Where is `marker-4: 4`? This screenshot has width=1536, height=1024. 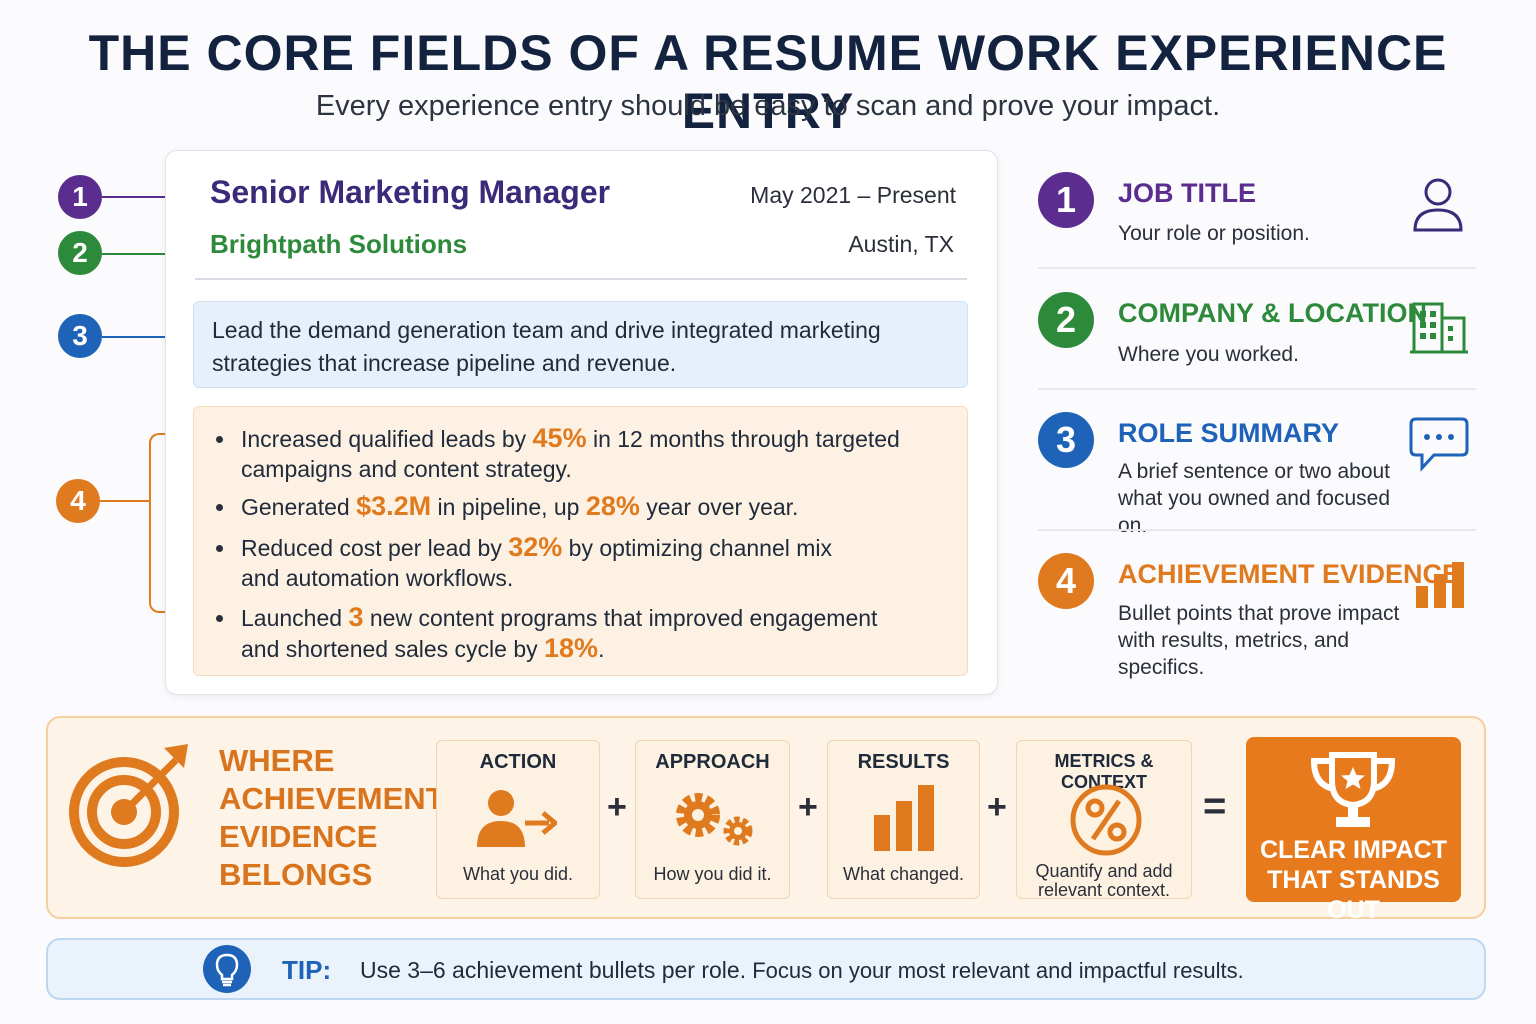 marker-4: 4 is located at coordinates (78, 501).